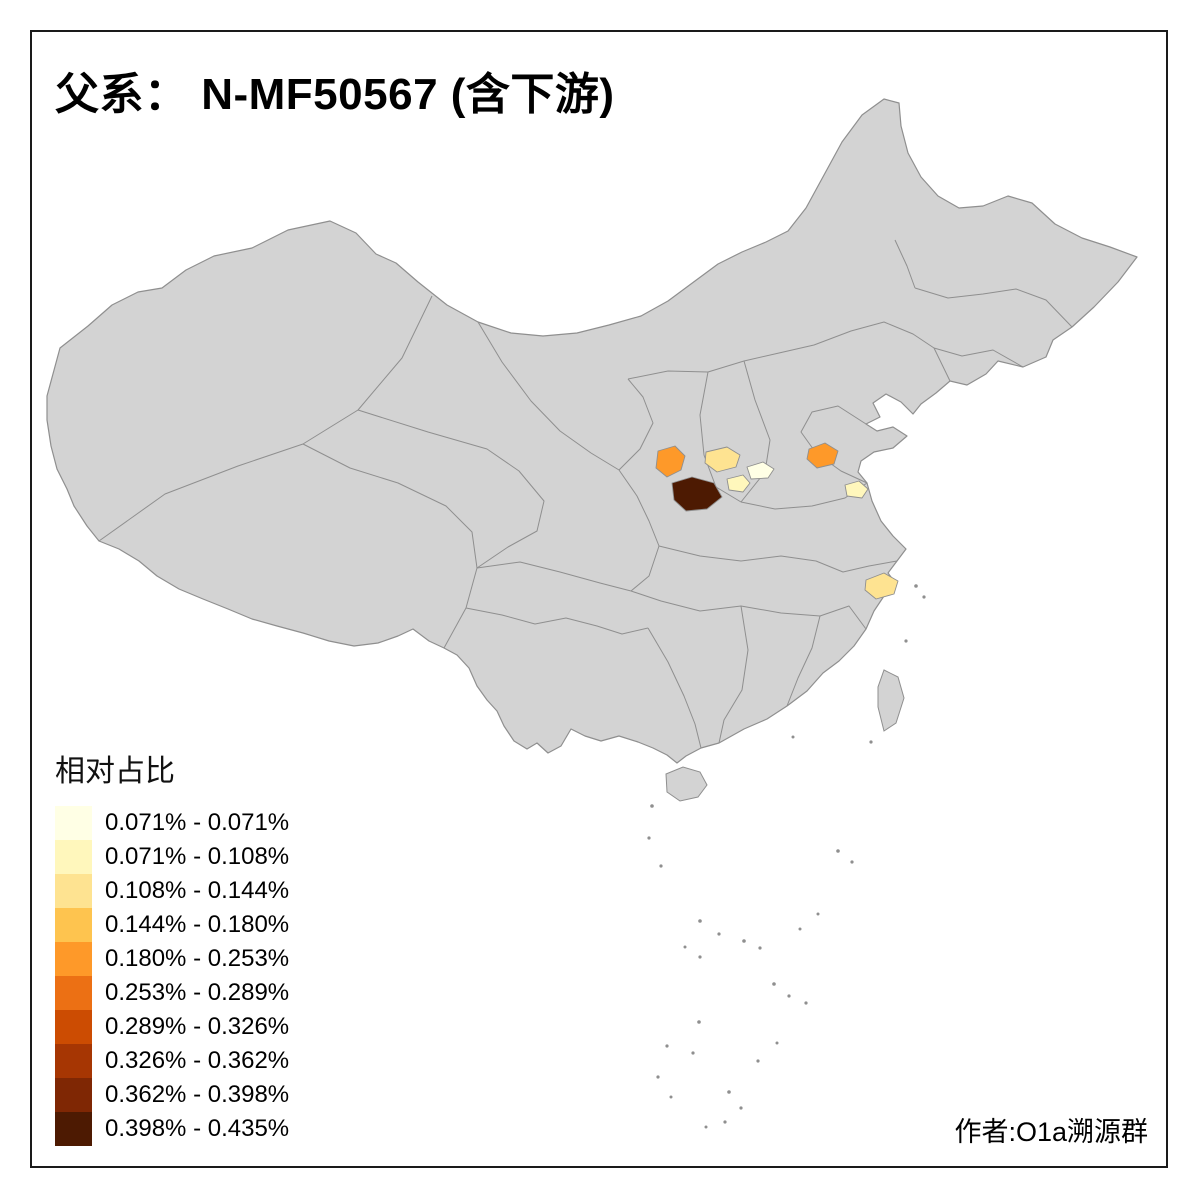 The image size is (1200, 1200). I want to click on legend-item: 0.289% - 0.326%, so click(172, 1027).